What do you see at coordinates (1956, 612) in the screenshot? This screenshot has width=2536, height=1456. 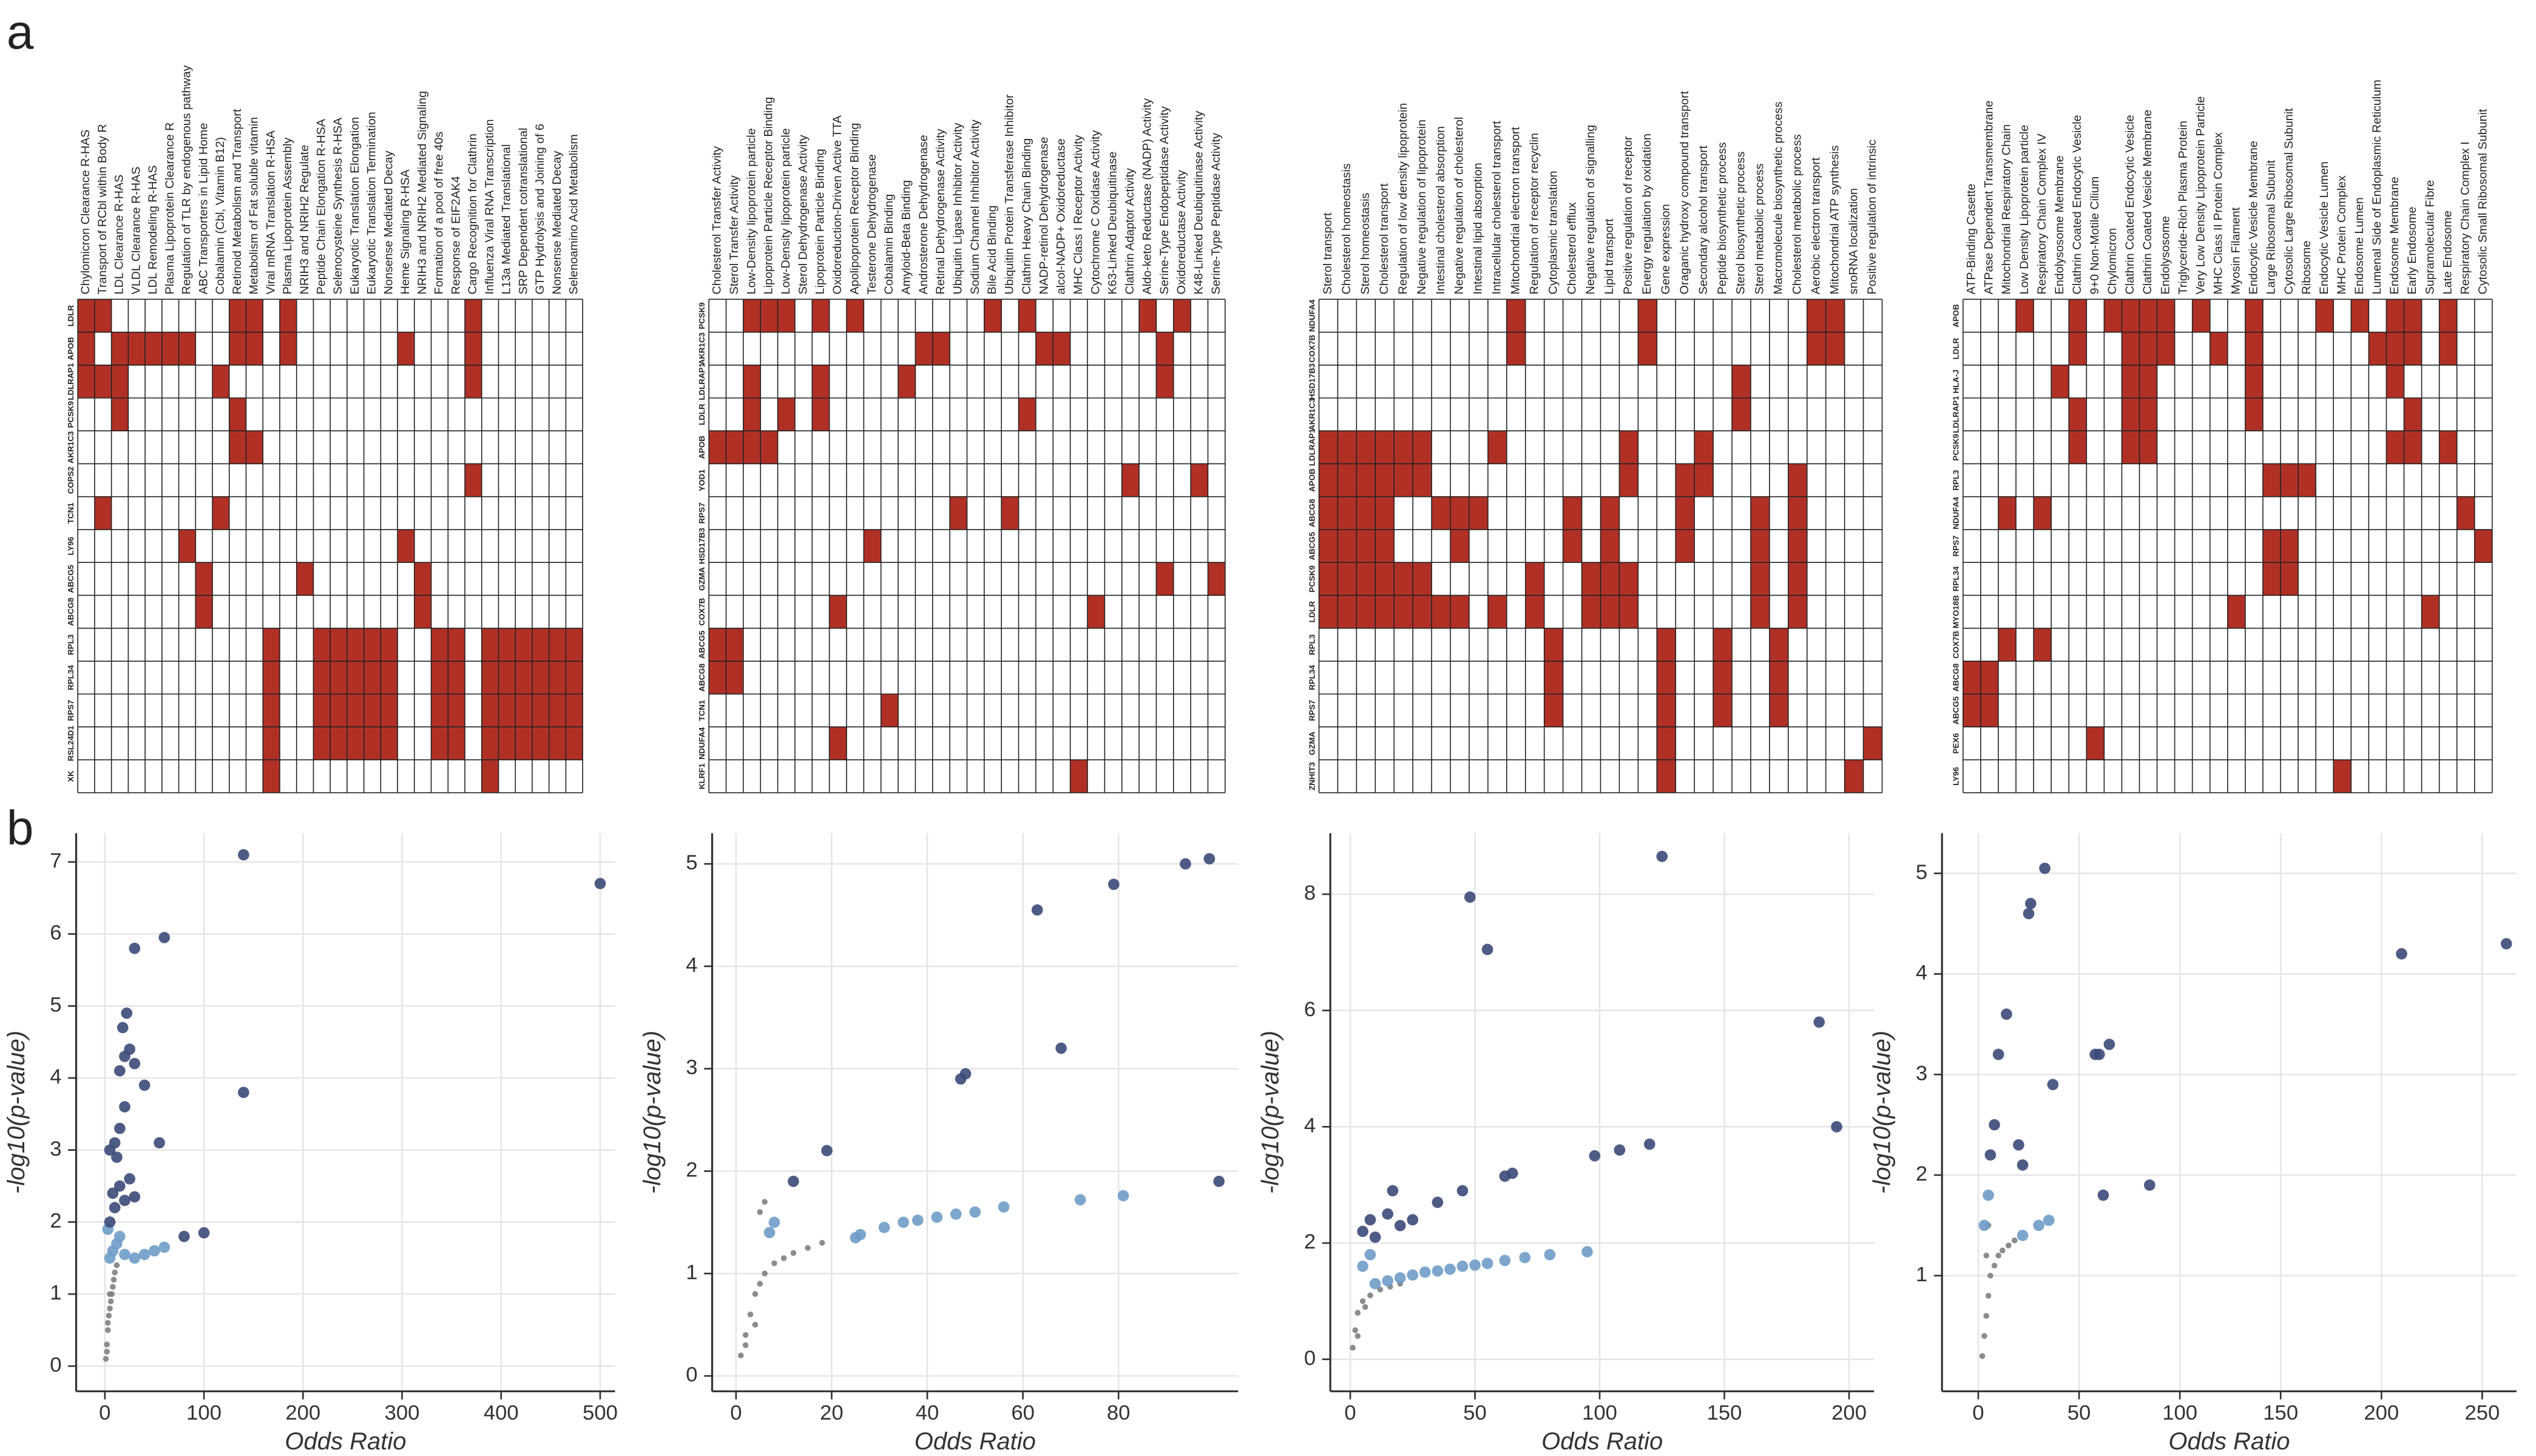 I see `row-label: MYO18B` at bounding box center [1956, 612].